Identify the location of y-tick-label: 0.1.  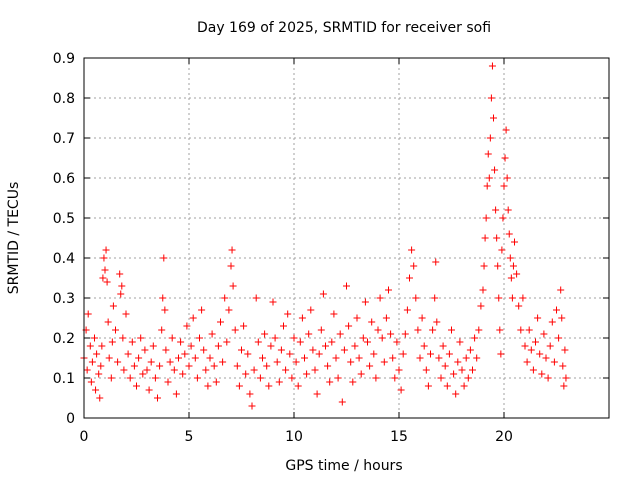
(64, 379).